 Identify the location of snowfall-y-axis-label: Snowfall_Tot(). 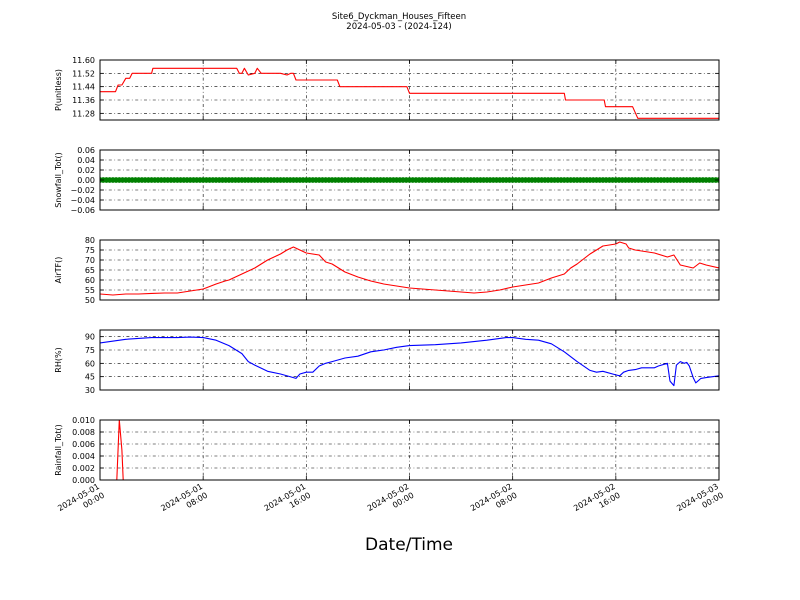
(58, 180).